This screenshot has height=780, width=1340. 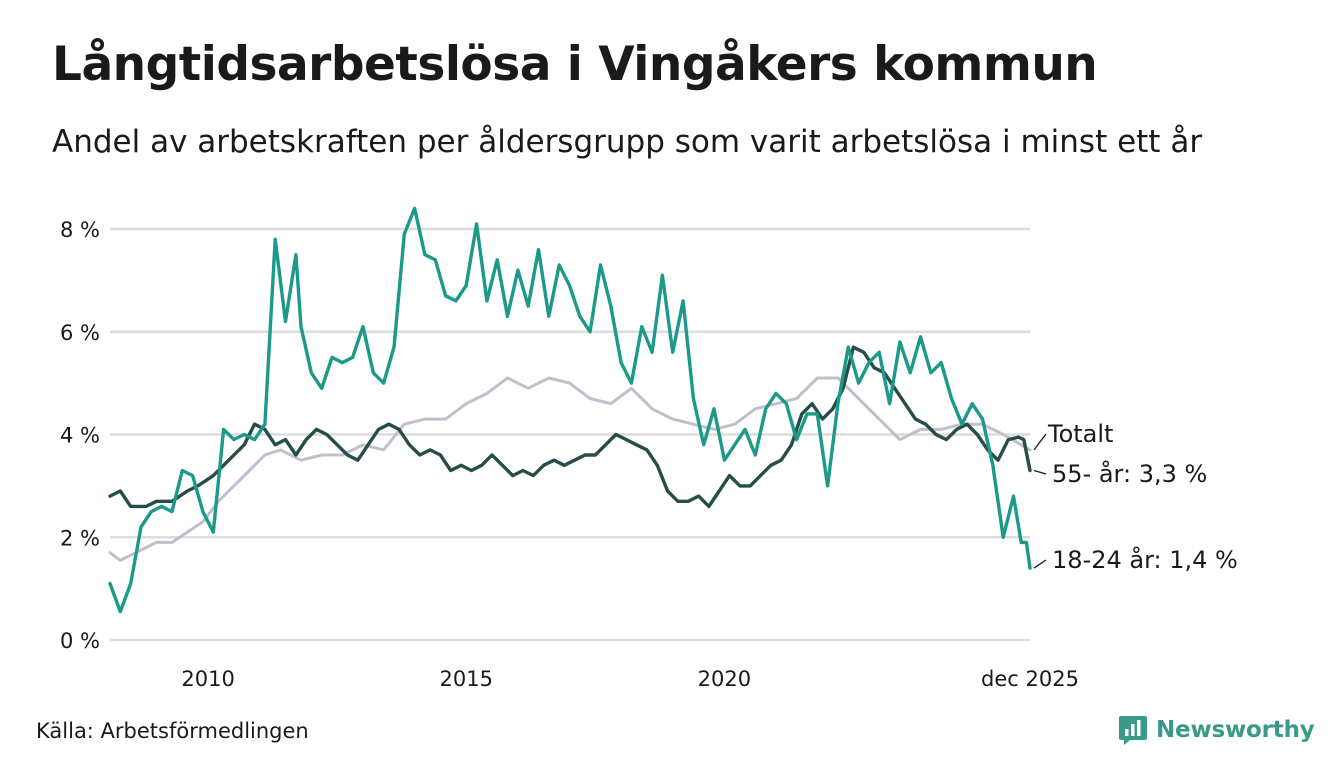 I want to click on y-tick-label: 4 %, so click(x=80, y=436).